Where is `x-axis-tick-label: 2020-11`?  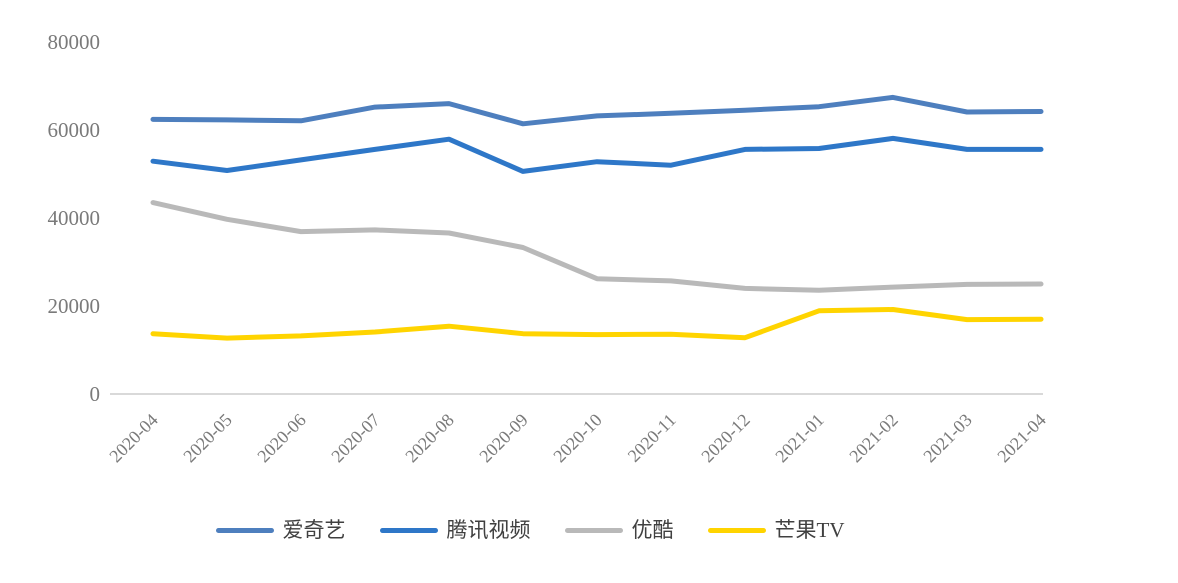 x-axis-tick-label: 2020-11 is located at coordinates (652, 438).